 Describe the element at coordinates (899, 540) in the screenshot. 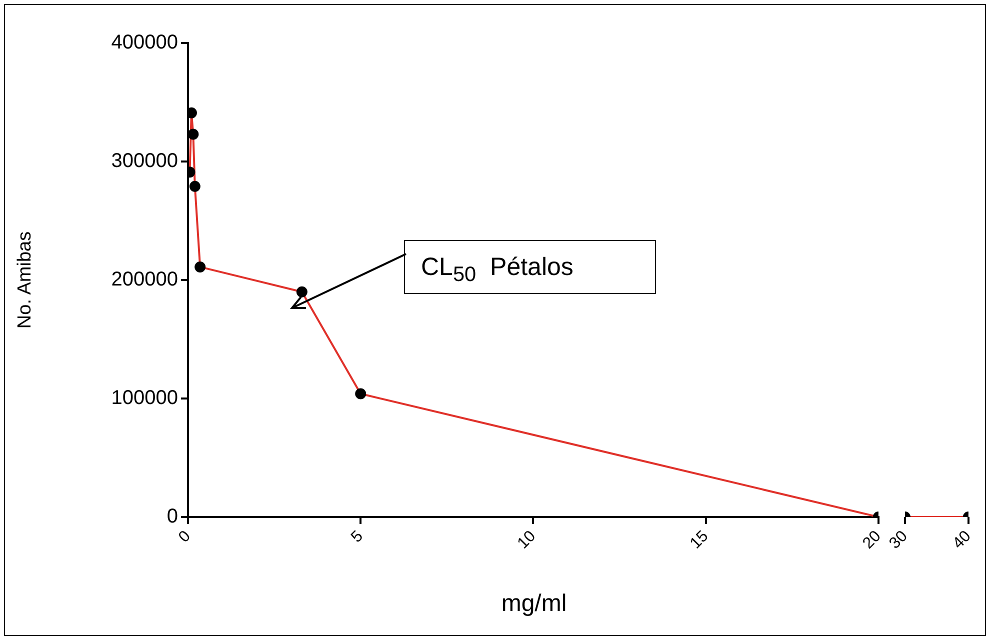

I see `x-tick-label: 30` at that location.